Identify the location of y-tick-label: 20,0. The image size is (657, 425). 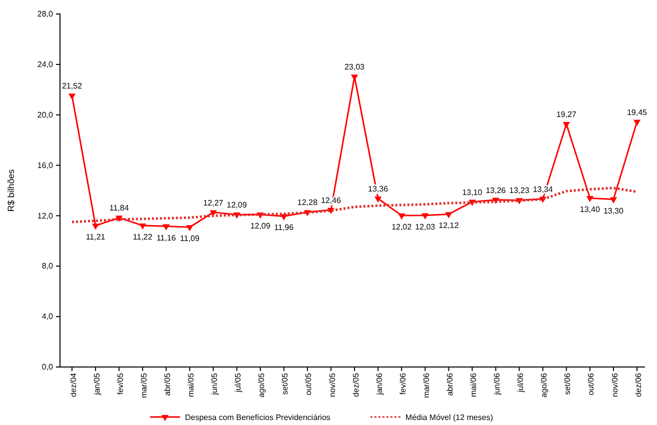
(45, 115).